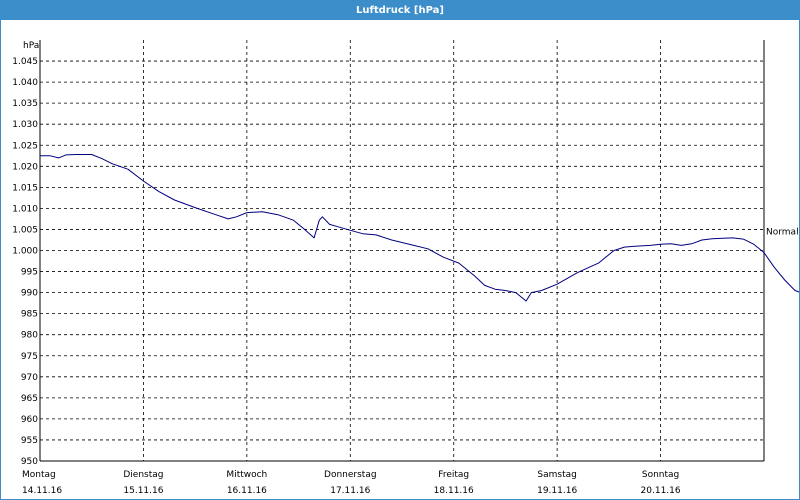  I want to click on y-tick-label: 980, so click(29, 336).